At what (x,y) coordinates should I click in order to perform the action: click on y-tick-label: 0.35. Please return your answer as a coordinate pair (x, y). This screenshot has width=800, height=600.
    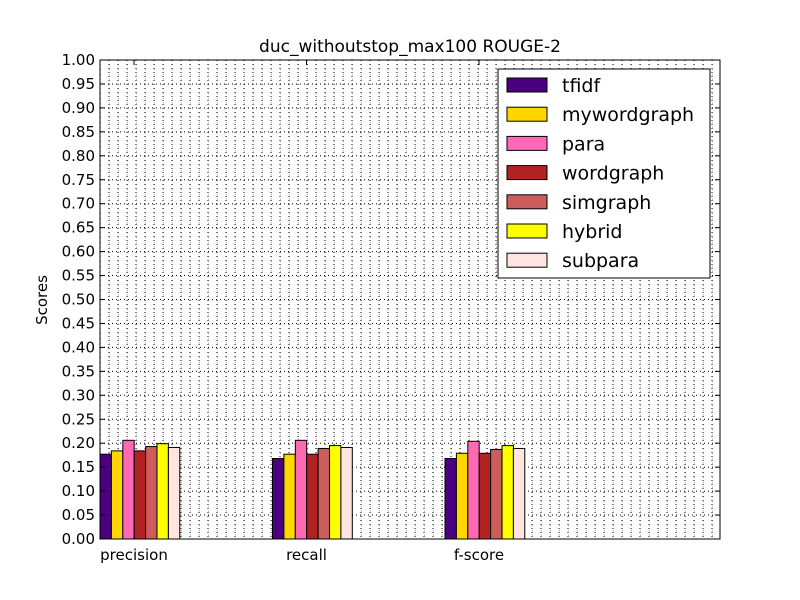
    Looking at the image, I should click on (78, 371).